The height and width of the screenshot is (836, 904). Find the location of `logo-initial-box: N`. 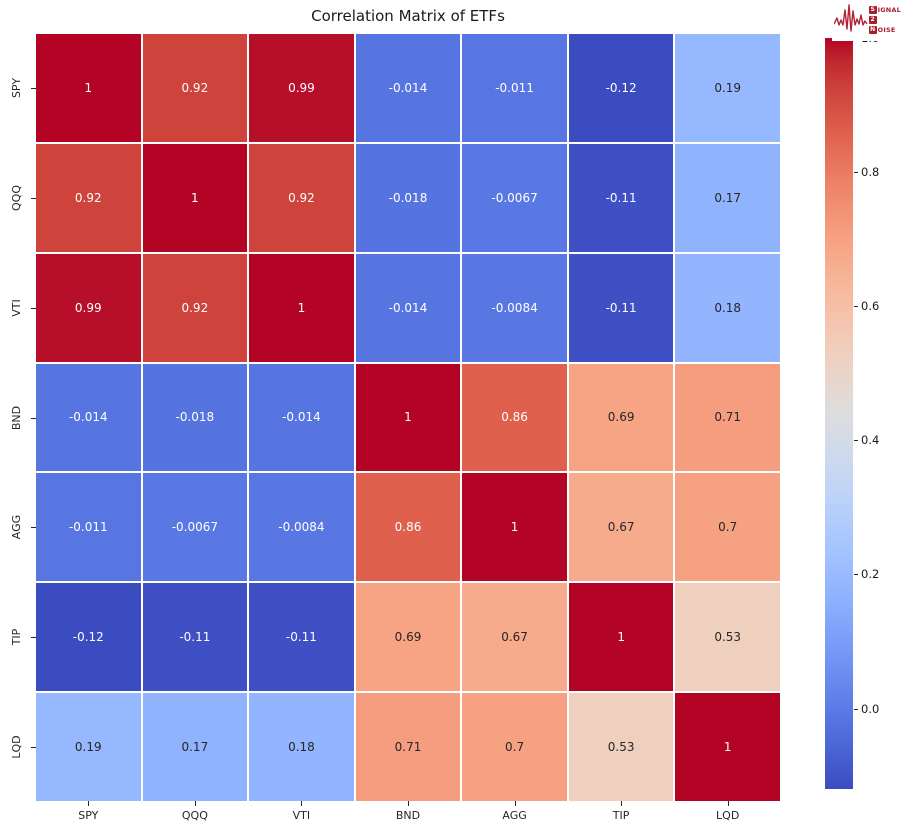

logo-initial-box: N is located at coordinates (872, 30).